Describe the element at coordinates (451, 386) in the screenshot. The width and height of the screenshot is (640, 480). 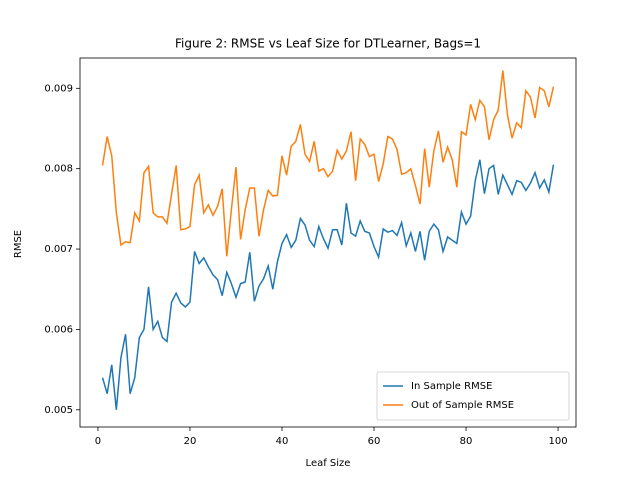
I see `legend-label: In Sample RMSE` at that location.